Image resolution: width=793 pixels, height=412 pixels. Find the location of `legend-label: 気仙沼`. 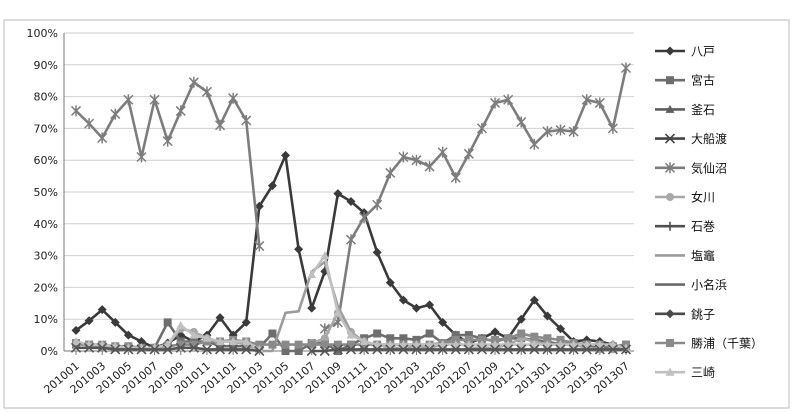

legend-label: 気仙沼 is located at coordinates (709, 167).